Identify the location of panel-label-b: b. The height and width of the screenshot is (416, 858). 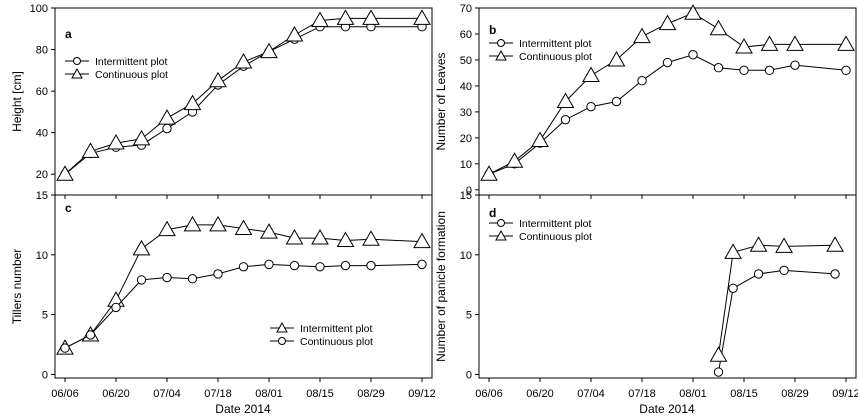
(492, 30).